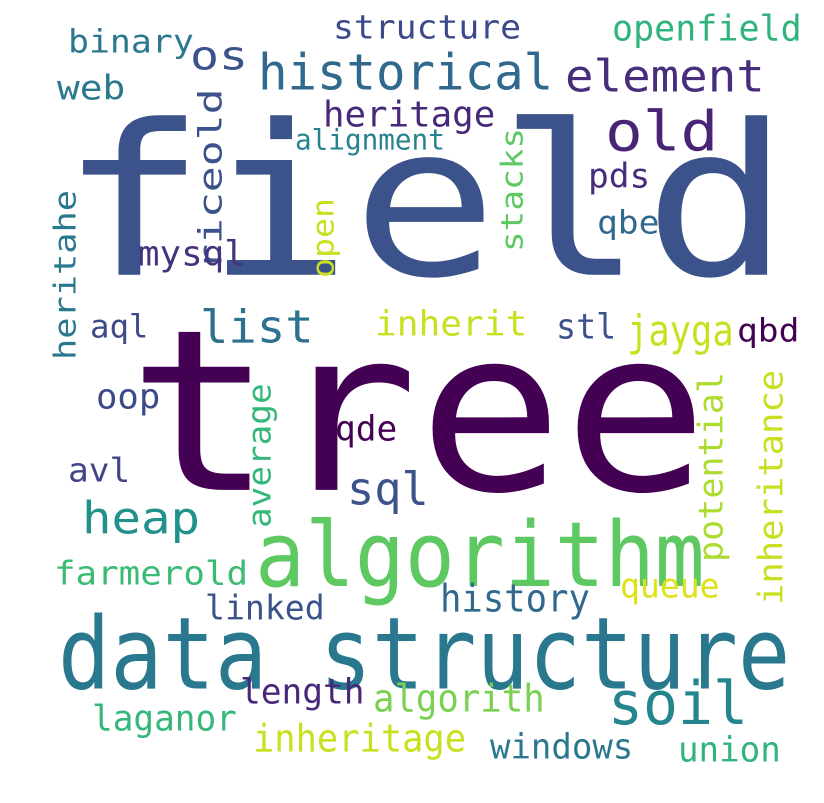 The height and width of the screenshot is (803, 824). I want to click on word-stacks: stacks, so click(512, 189).